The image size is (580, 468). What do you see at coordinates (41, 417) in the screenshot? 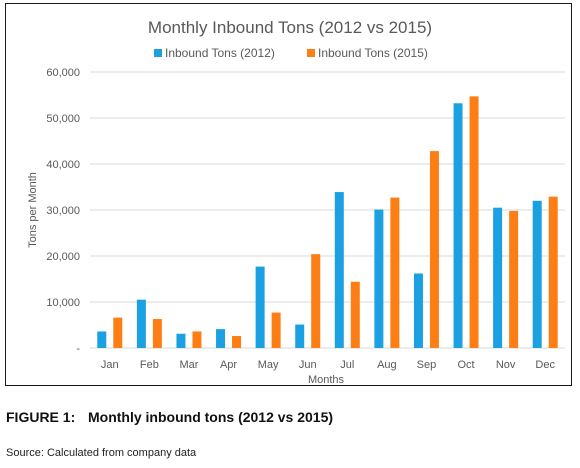
I see `figure-label: FIGURE 1:` at bounding box center [41, 417].